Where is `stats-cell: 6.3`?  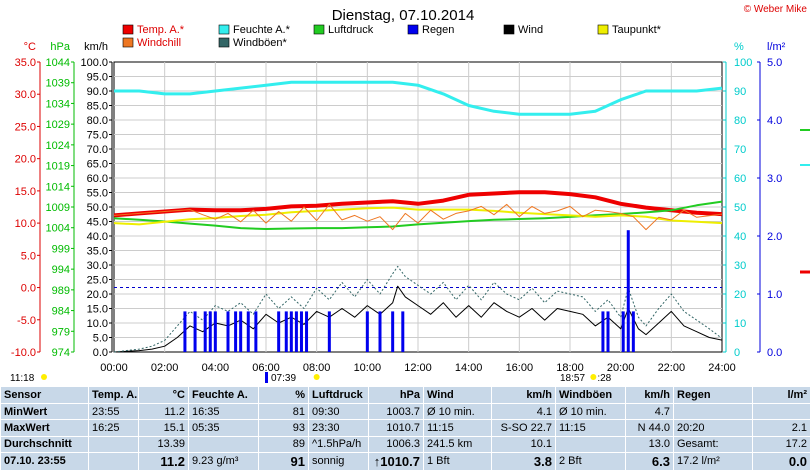
stats-cell: 6.3 is located at coordinates (649, 461).